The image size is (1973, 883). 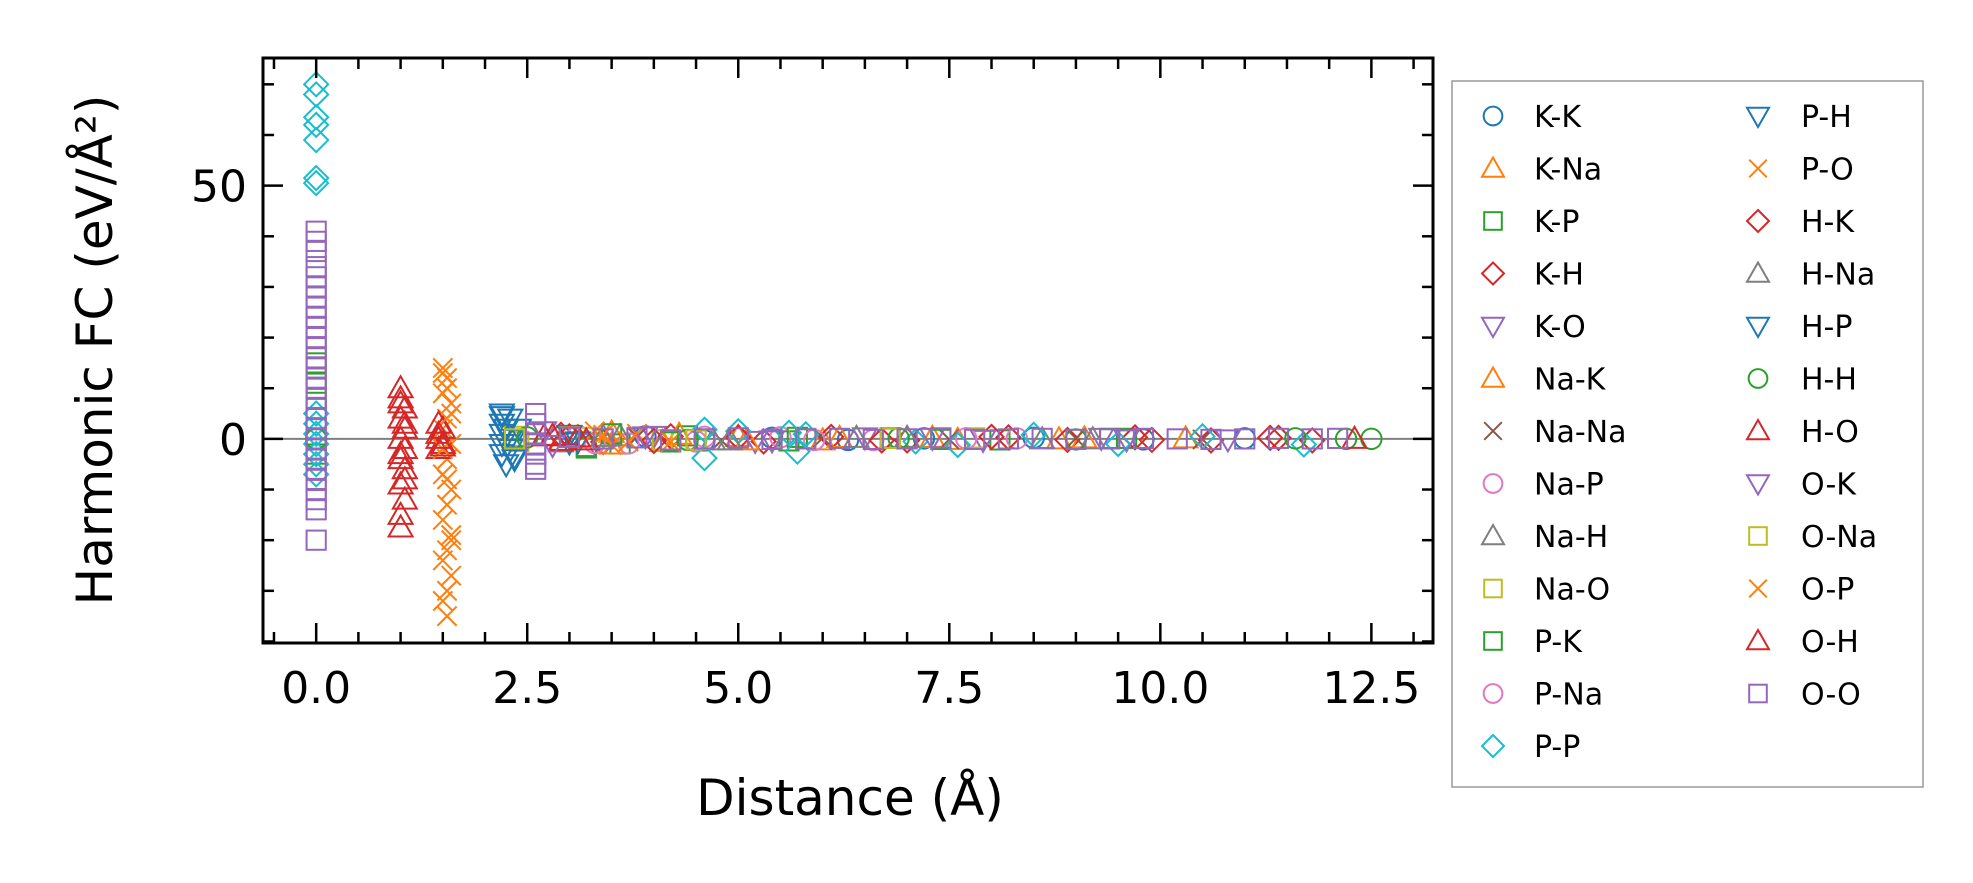 What do you see at coordinates (1827, 590) in the screenshot?
I see `legend-label: O-P` at bounding box center [1827, 590].